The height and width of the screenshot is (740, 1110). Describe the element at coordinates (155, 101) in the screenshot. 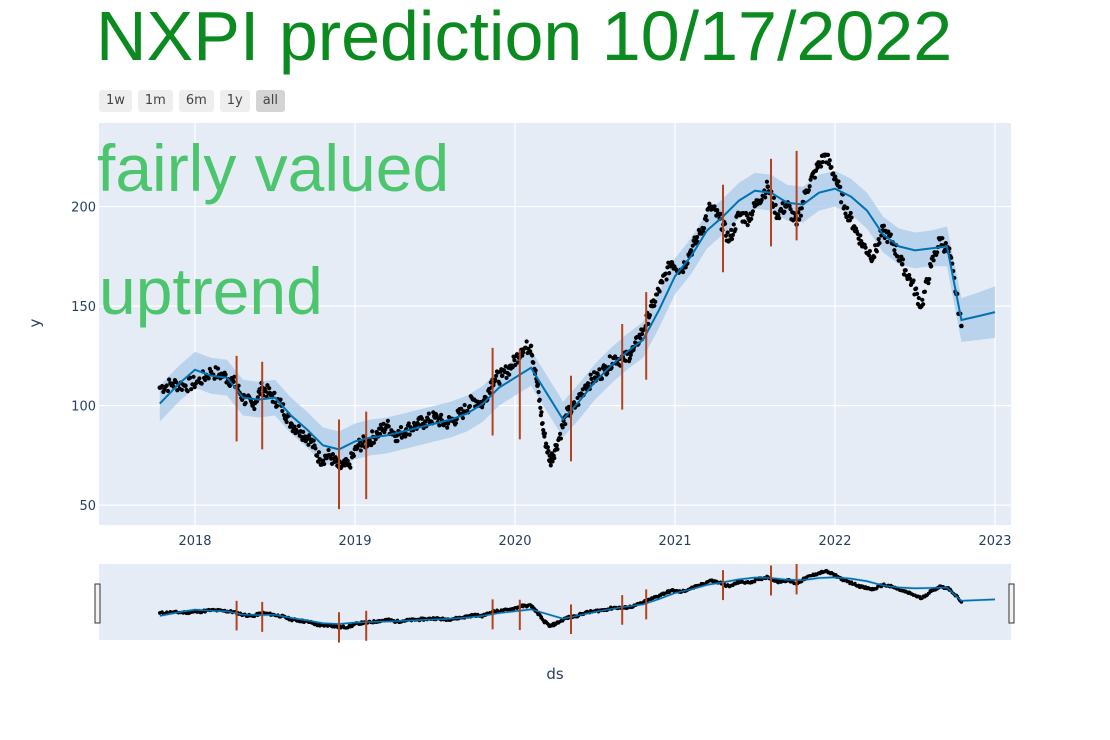

I see `range-button-1m: 1m` at that location.